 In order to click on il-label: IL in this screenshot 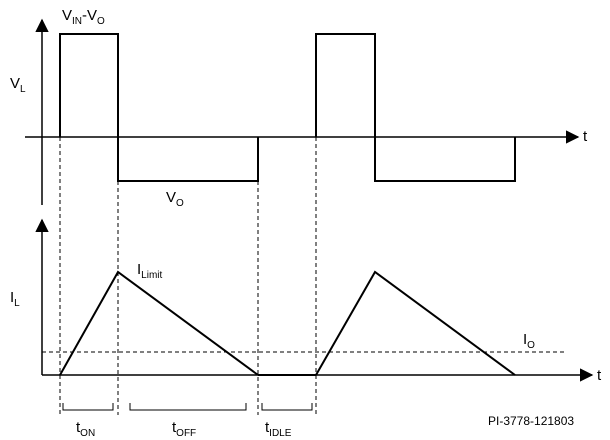, I will do `click(15, 299)`.